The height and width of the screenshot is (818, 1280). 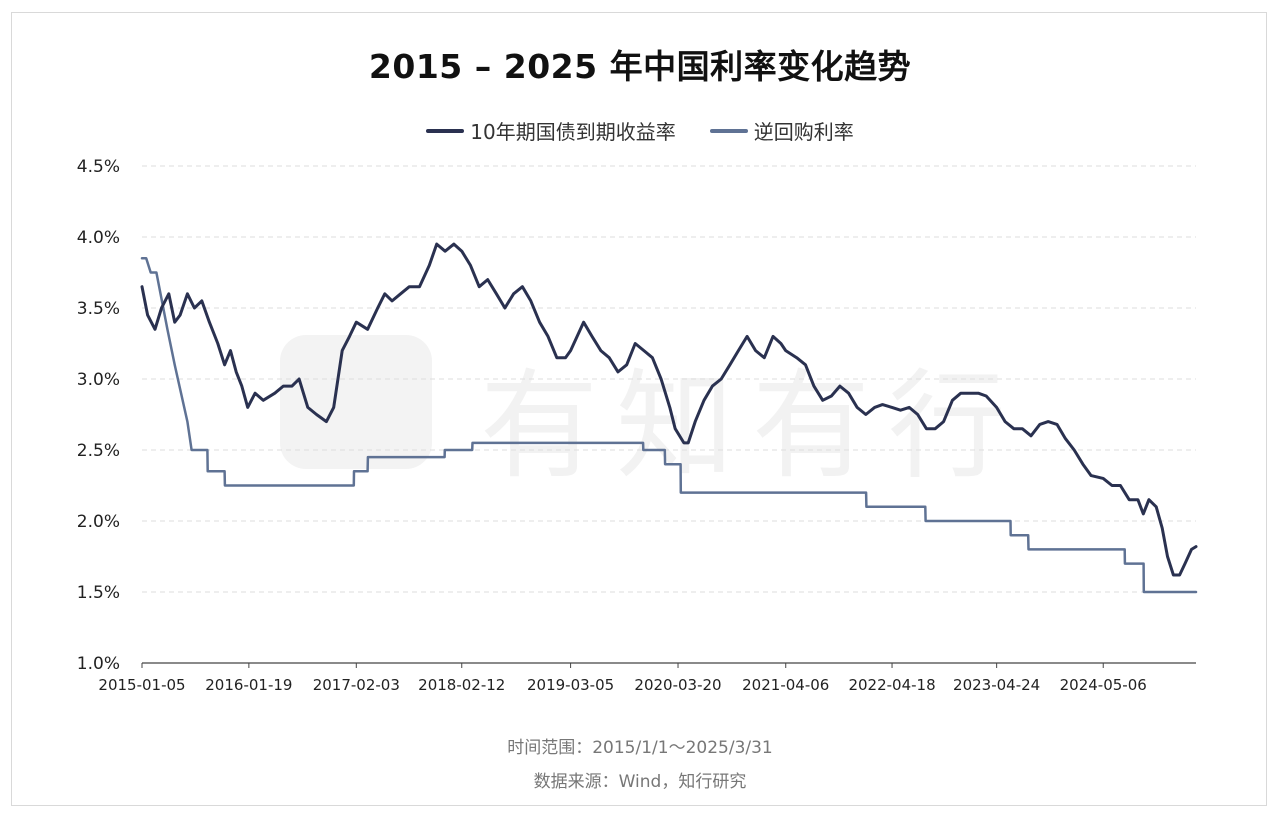 I want to click on x-tick-label: 2020-03-20, so click(x=677, y=685).